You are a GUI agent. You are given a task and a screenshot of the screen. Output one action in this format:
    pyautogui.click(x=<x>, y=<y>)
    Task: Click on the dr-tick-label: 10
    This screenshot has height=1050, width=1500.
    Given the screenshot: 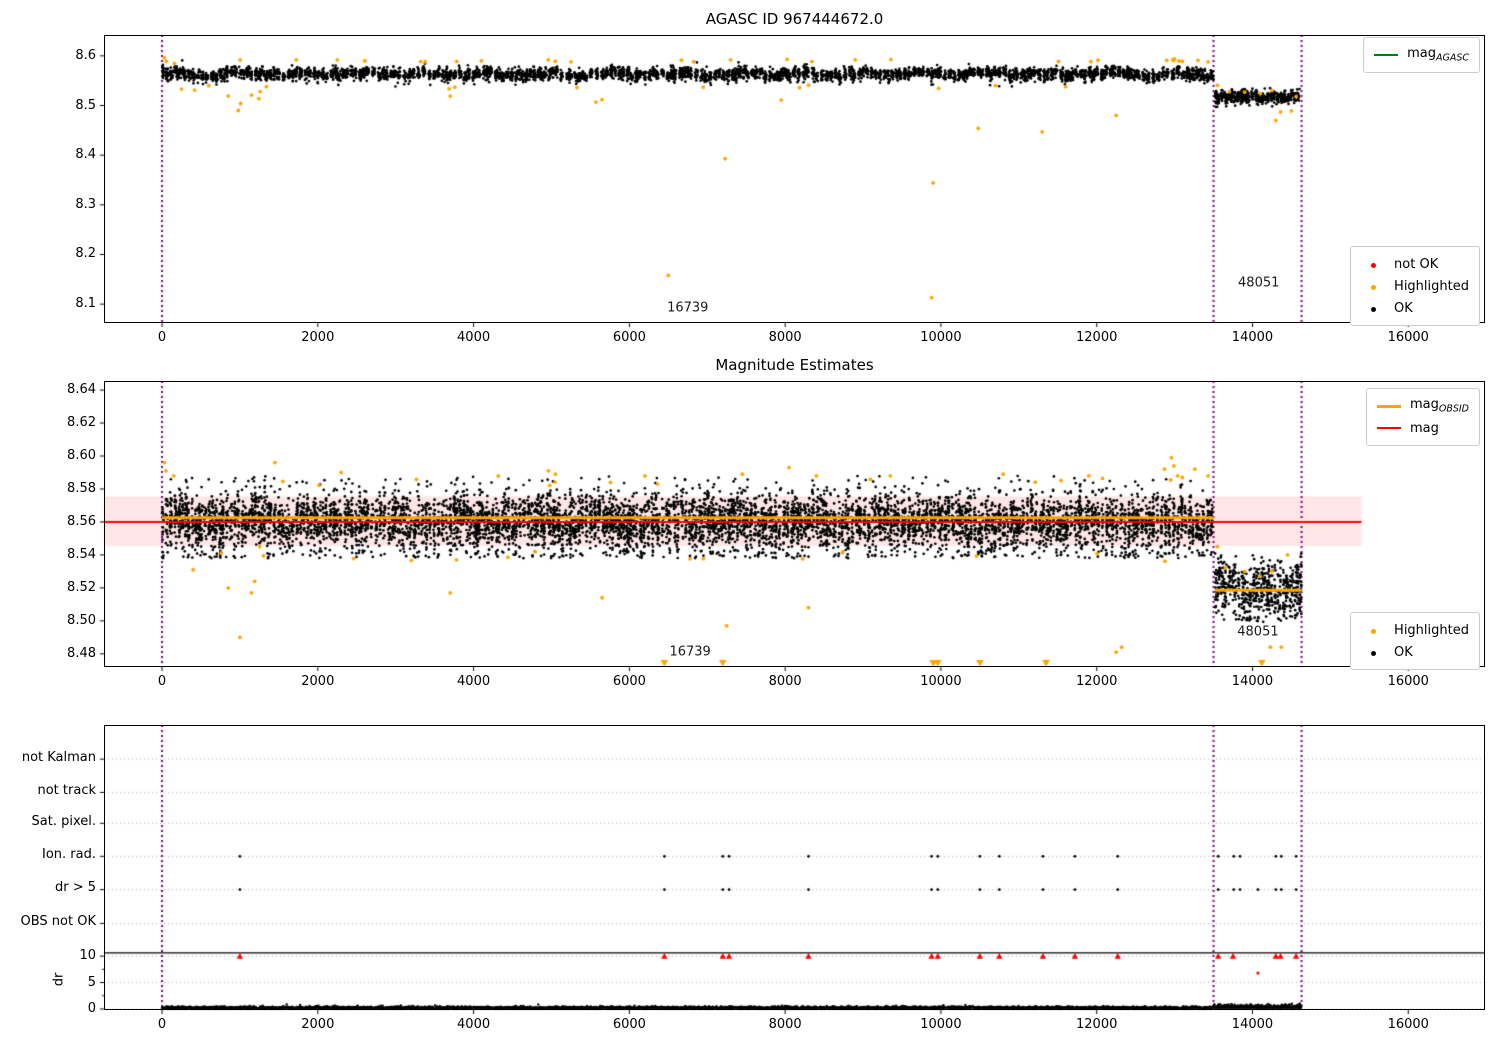 What is the action you would take?
    pyautogui.click(x=87, y=956)
    